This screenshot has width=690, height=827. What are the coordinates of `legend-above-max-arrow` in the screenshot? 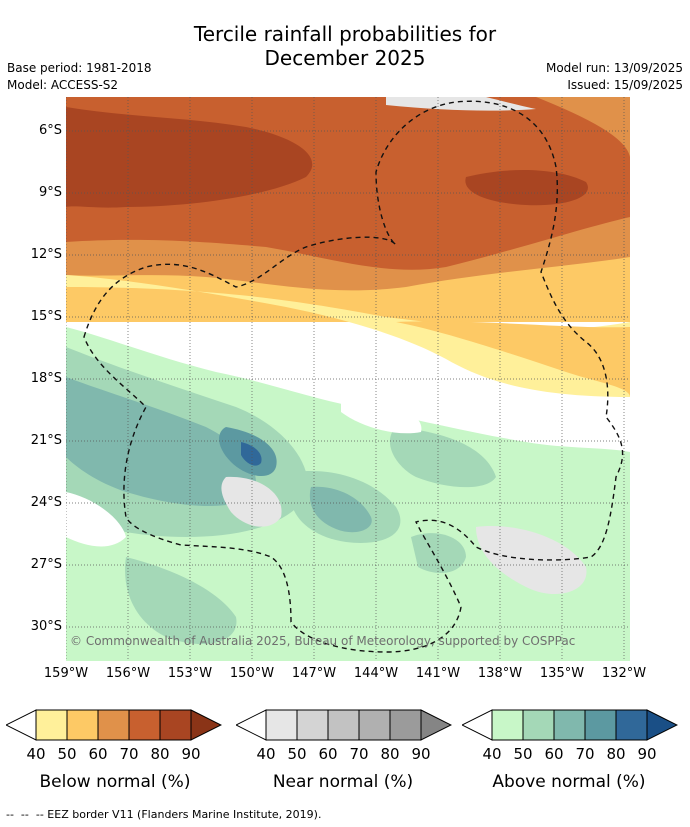 It's located at (662, 725).